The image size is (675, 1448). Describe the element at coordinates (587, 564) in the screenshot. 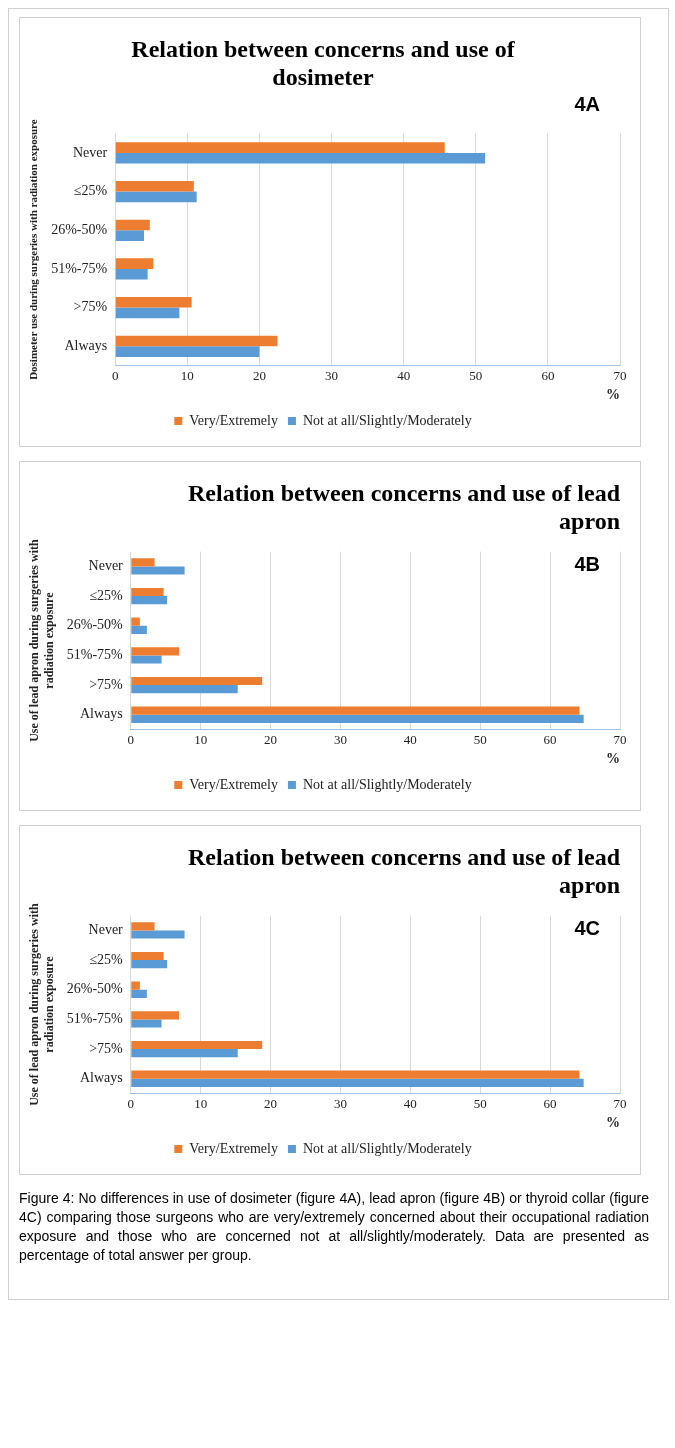

I see `annotation: 4B` at that location.